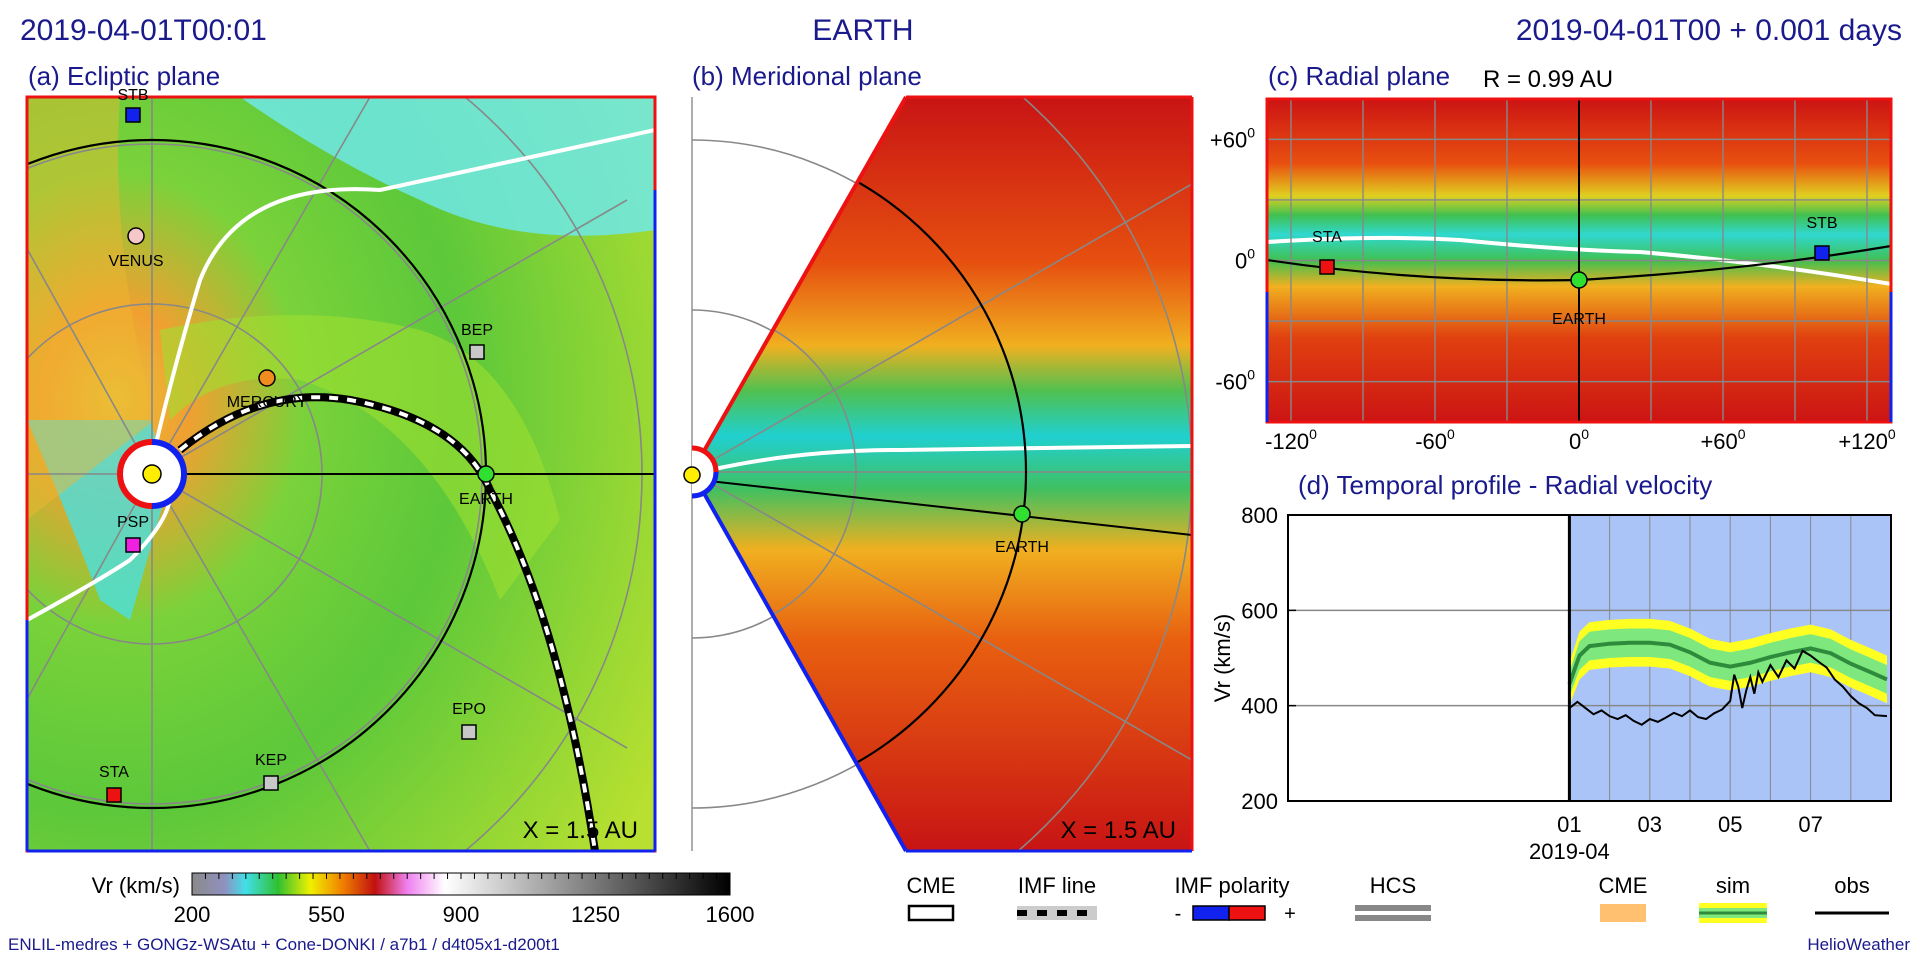 Image resolution: width=1920 pixels, height=960 pixels. What do you see at coordinates (1393, 918) in the screenshot?
I see `legend-hcs-swatch-bottom` at bounding box center [1393, 918].